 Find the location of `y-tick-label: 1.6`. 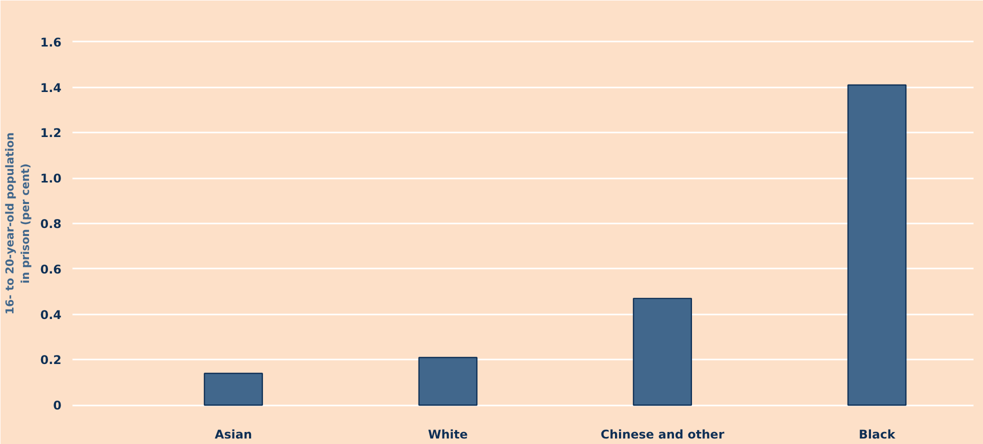

y-tick-label: 1.6 is located at coordinates (51, 42).